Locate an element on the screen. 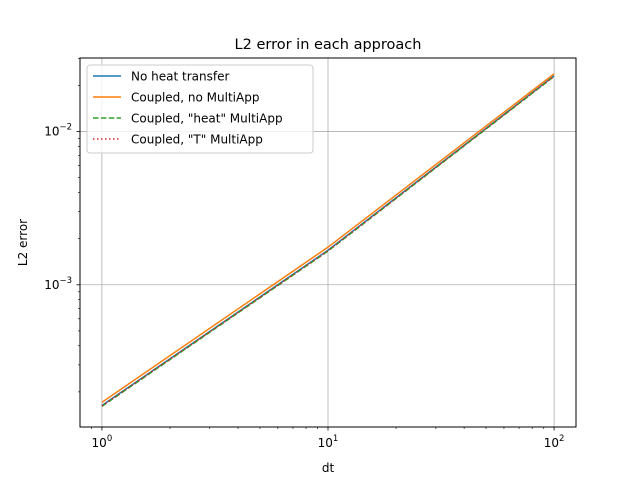 Image resolution: width=640 pixels, height=484 pixels. y-tick-label: 10⁻² is located at coordinates (58, 131).